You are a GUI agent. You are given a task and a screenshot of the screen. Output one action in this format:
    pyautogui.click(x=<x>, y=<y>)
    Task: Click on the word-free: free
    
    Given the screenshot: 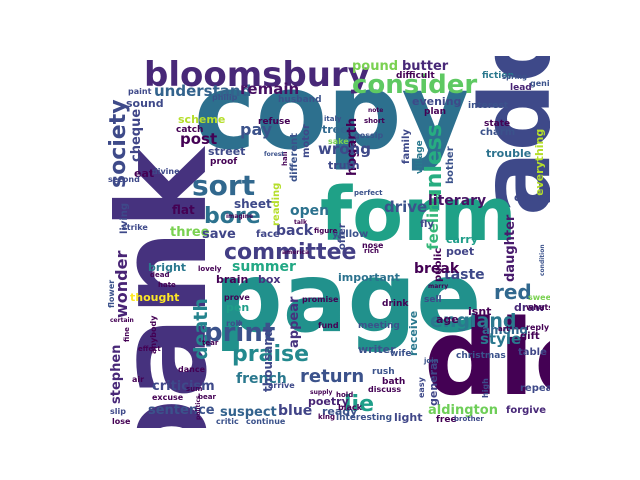 What is the action you would take?
    pyautogui.click(x=446, y=420)
    